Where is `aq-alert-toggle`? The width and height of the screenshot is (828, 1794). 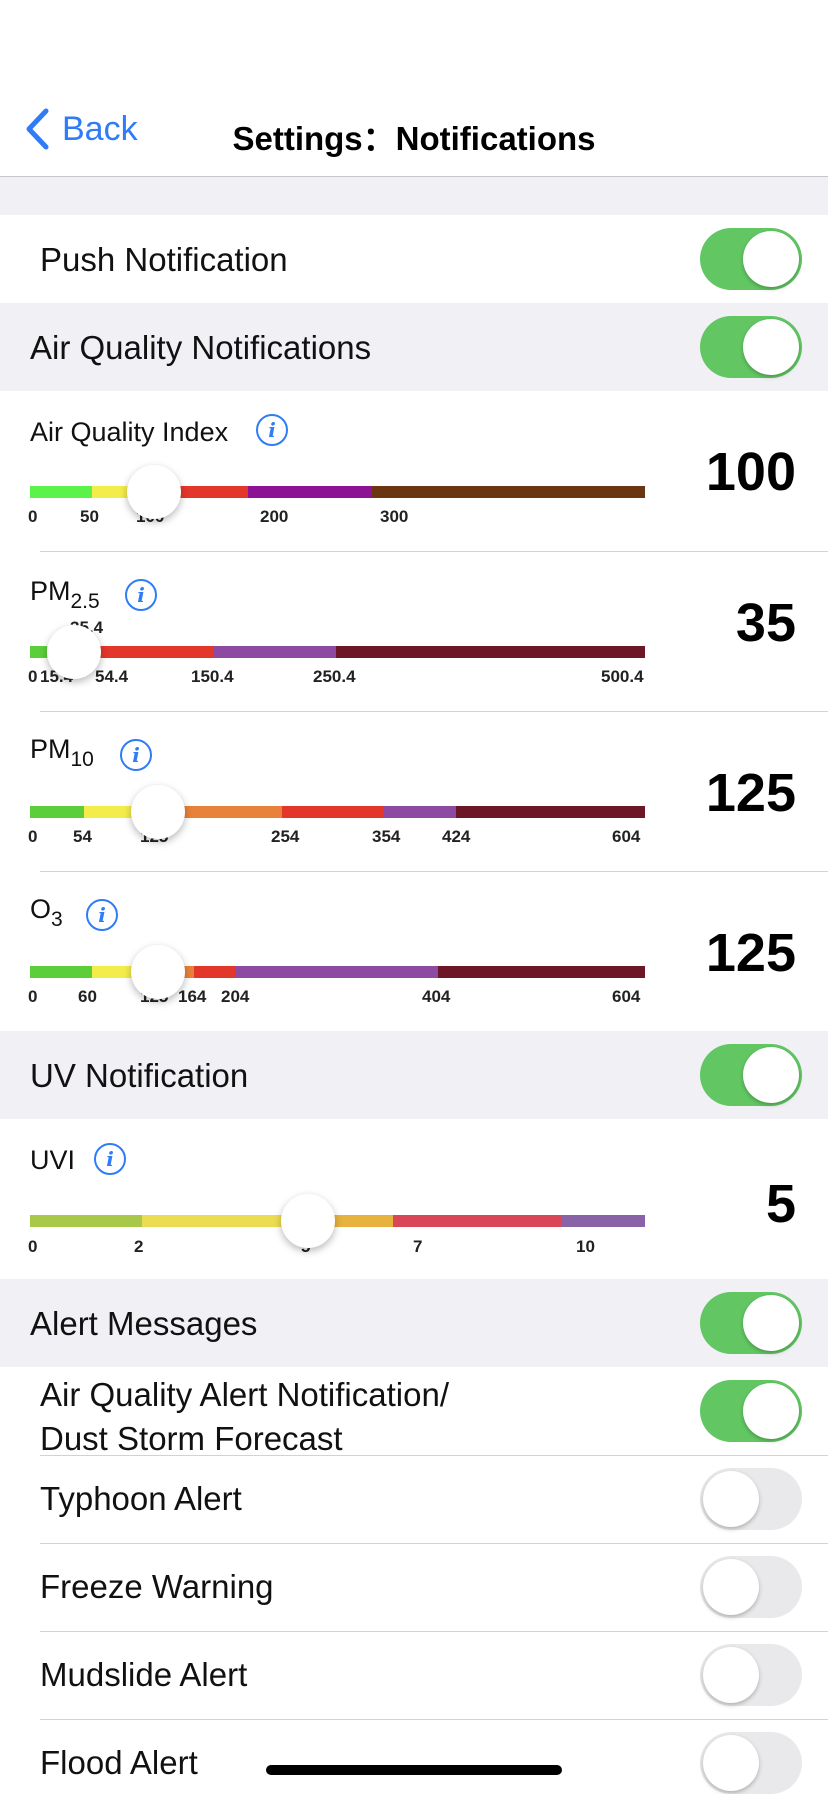 aq-alert-toggle is located at coordinates (751, 1411).